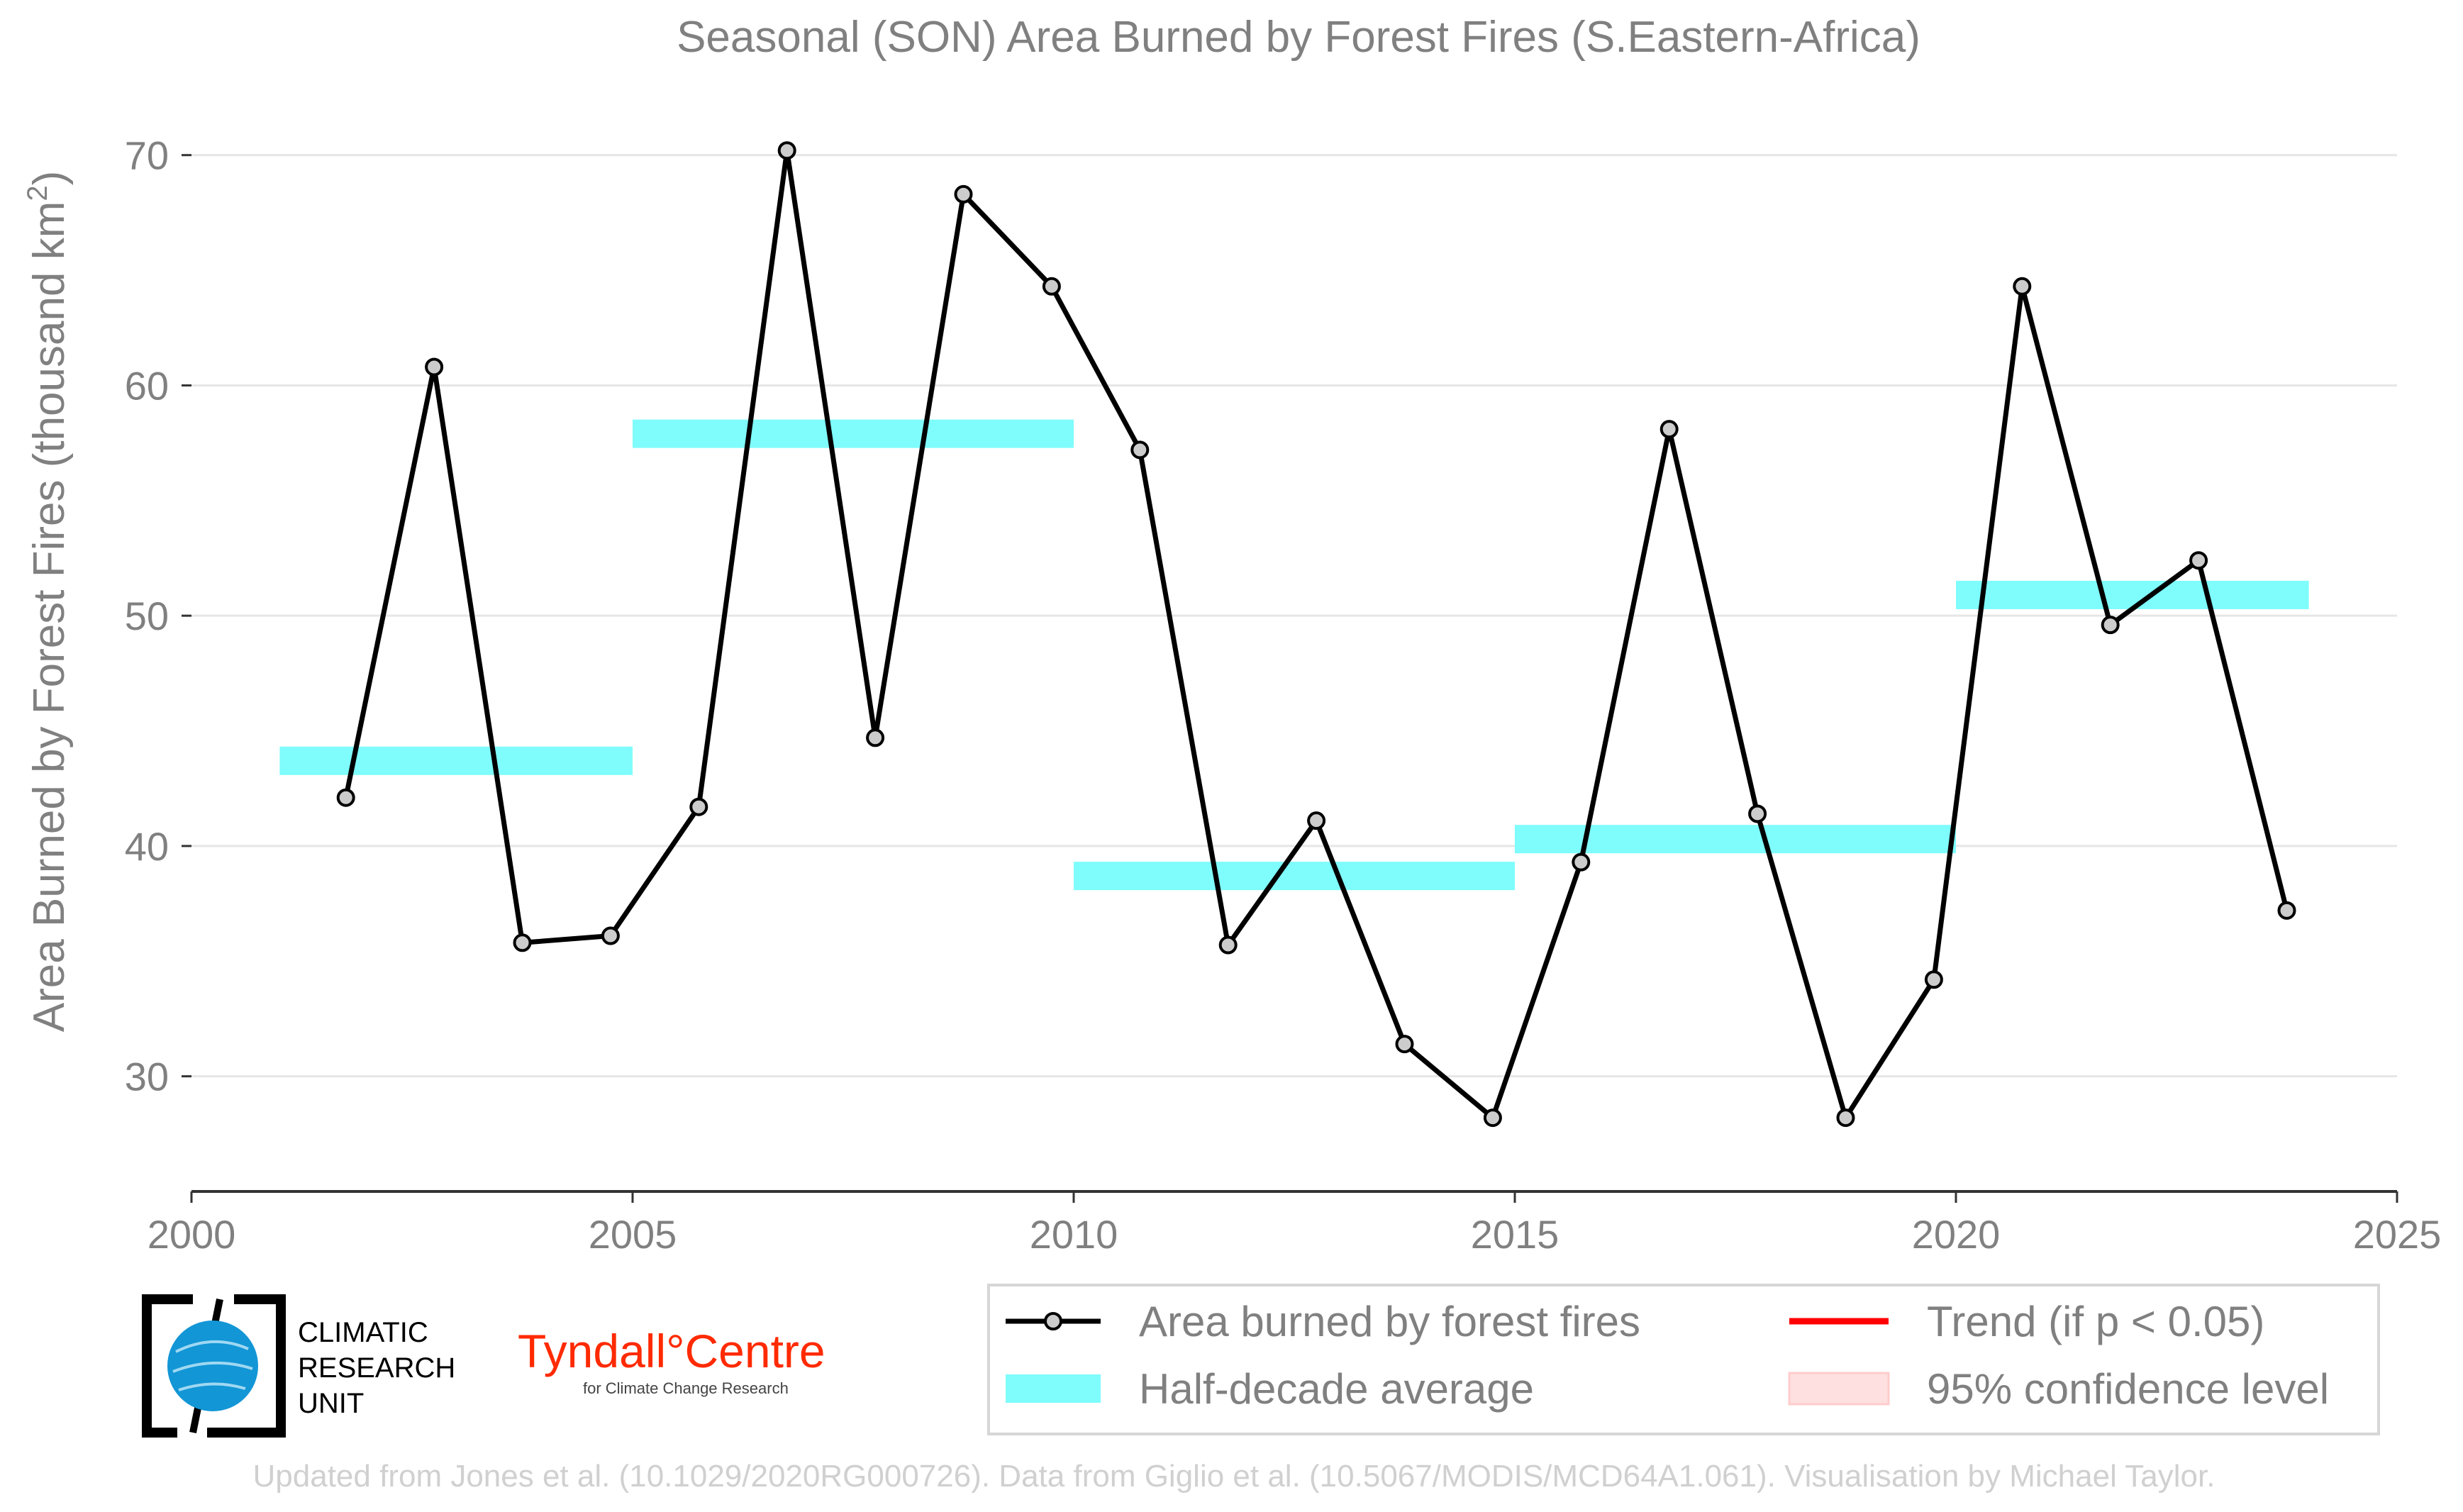  What do you see at coordinates (2128, 1389) in the screenshot?
I see `legend-label-confidence: 95% confidence level` at bounding box center [2128, 1389].